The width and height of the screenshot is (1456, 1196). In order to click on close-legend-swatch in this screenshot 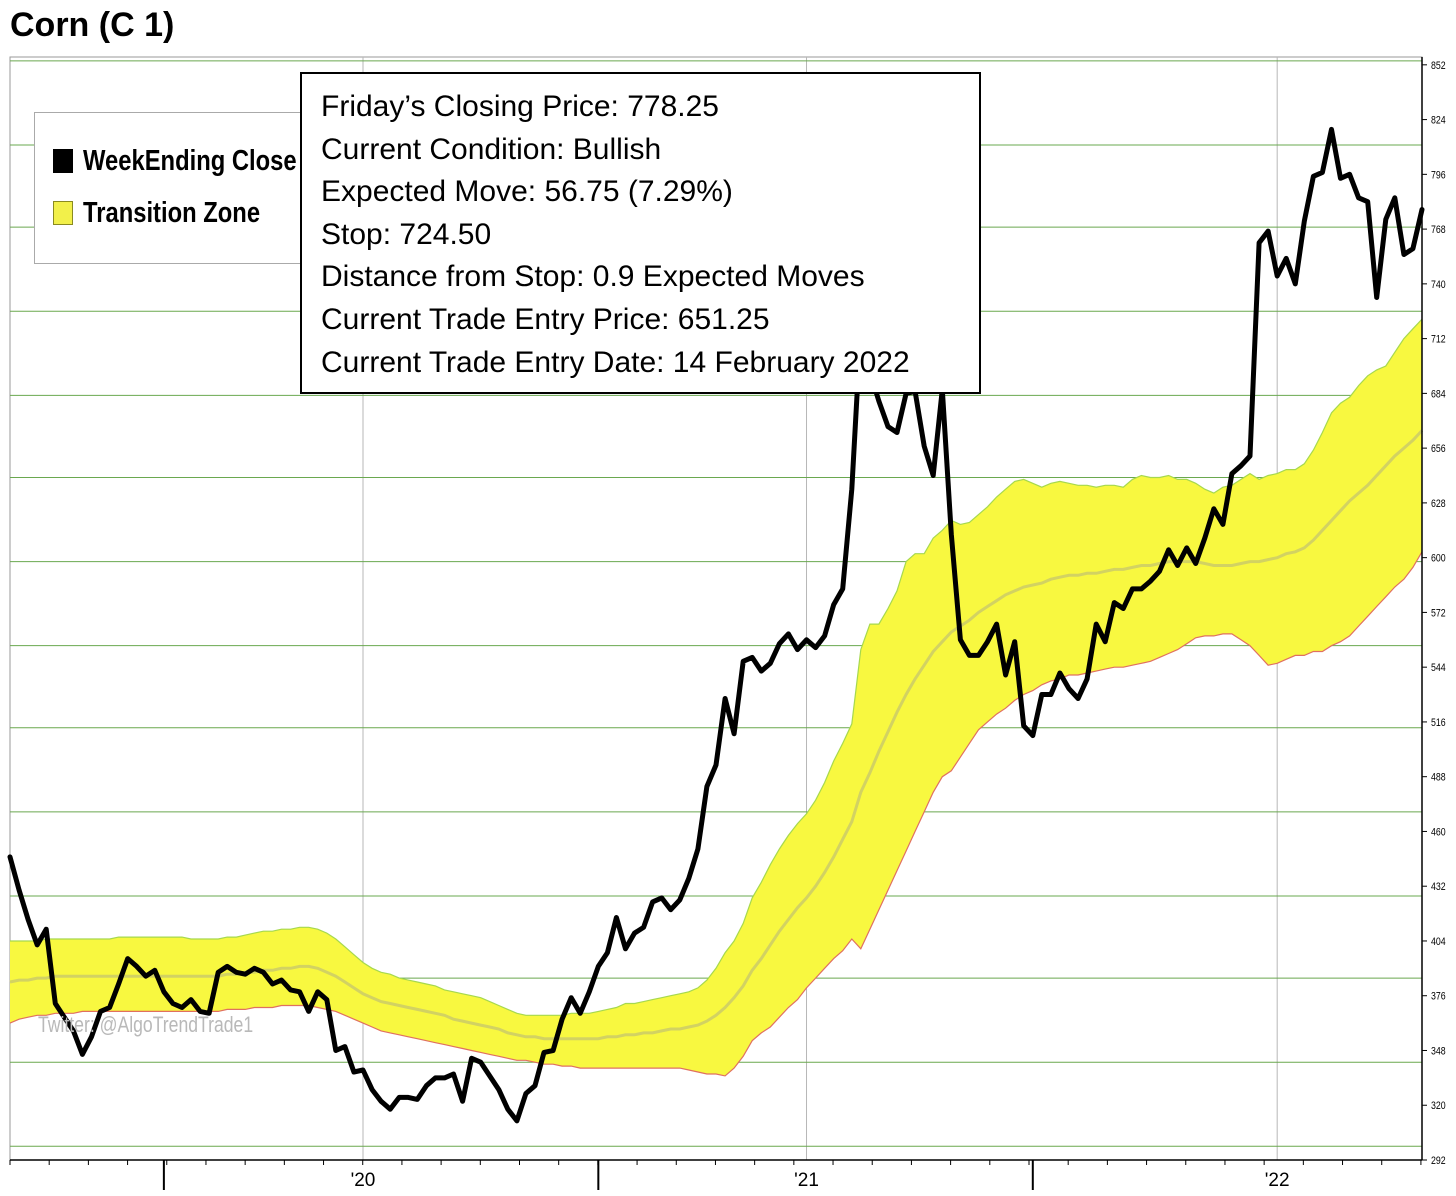, I will do `click(63, 161)`.